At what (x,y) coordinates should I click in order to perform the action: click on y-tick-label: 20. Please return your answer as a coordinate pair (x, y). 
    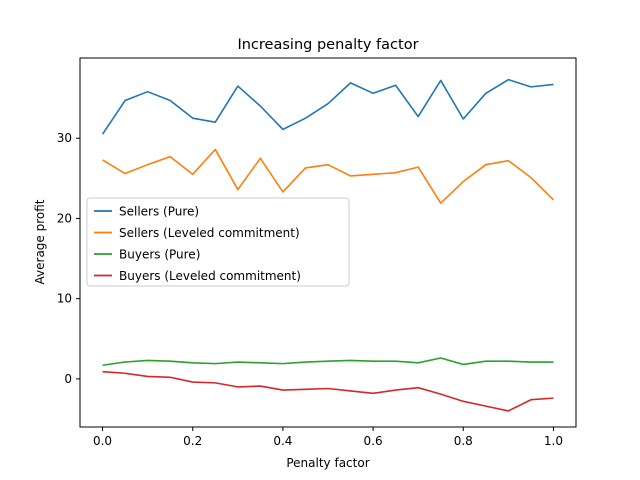
    Looking at the image, I should click on (64, 218).